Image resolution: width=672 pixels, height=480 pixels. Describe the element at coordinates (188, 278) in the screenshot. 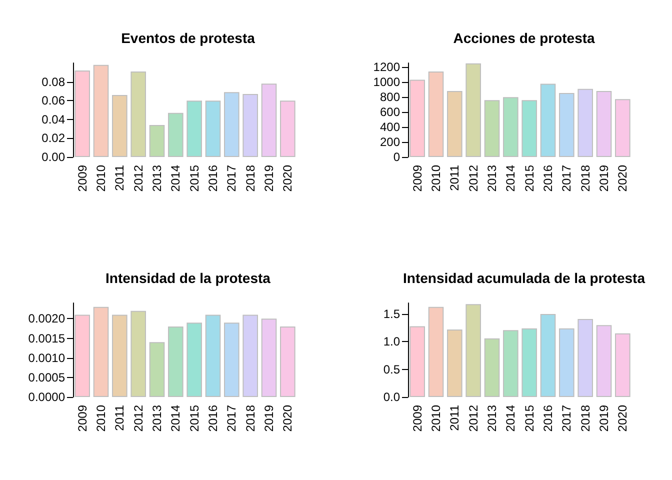

I see `chart-title: Intensidad de la protesta` at that location.